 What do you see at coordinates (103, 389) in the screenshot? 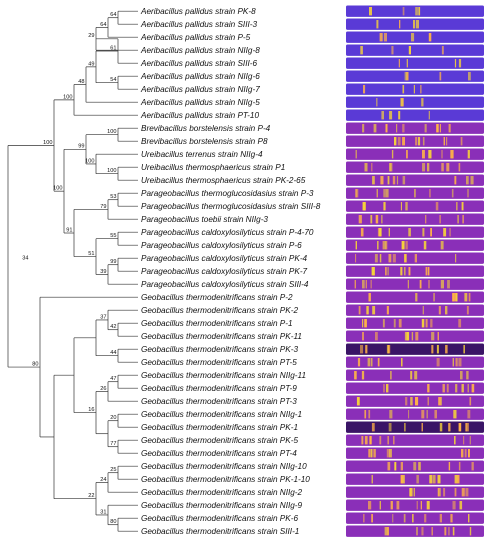
I see `bootstrap-value: 26` at bounding box center [103, 389].